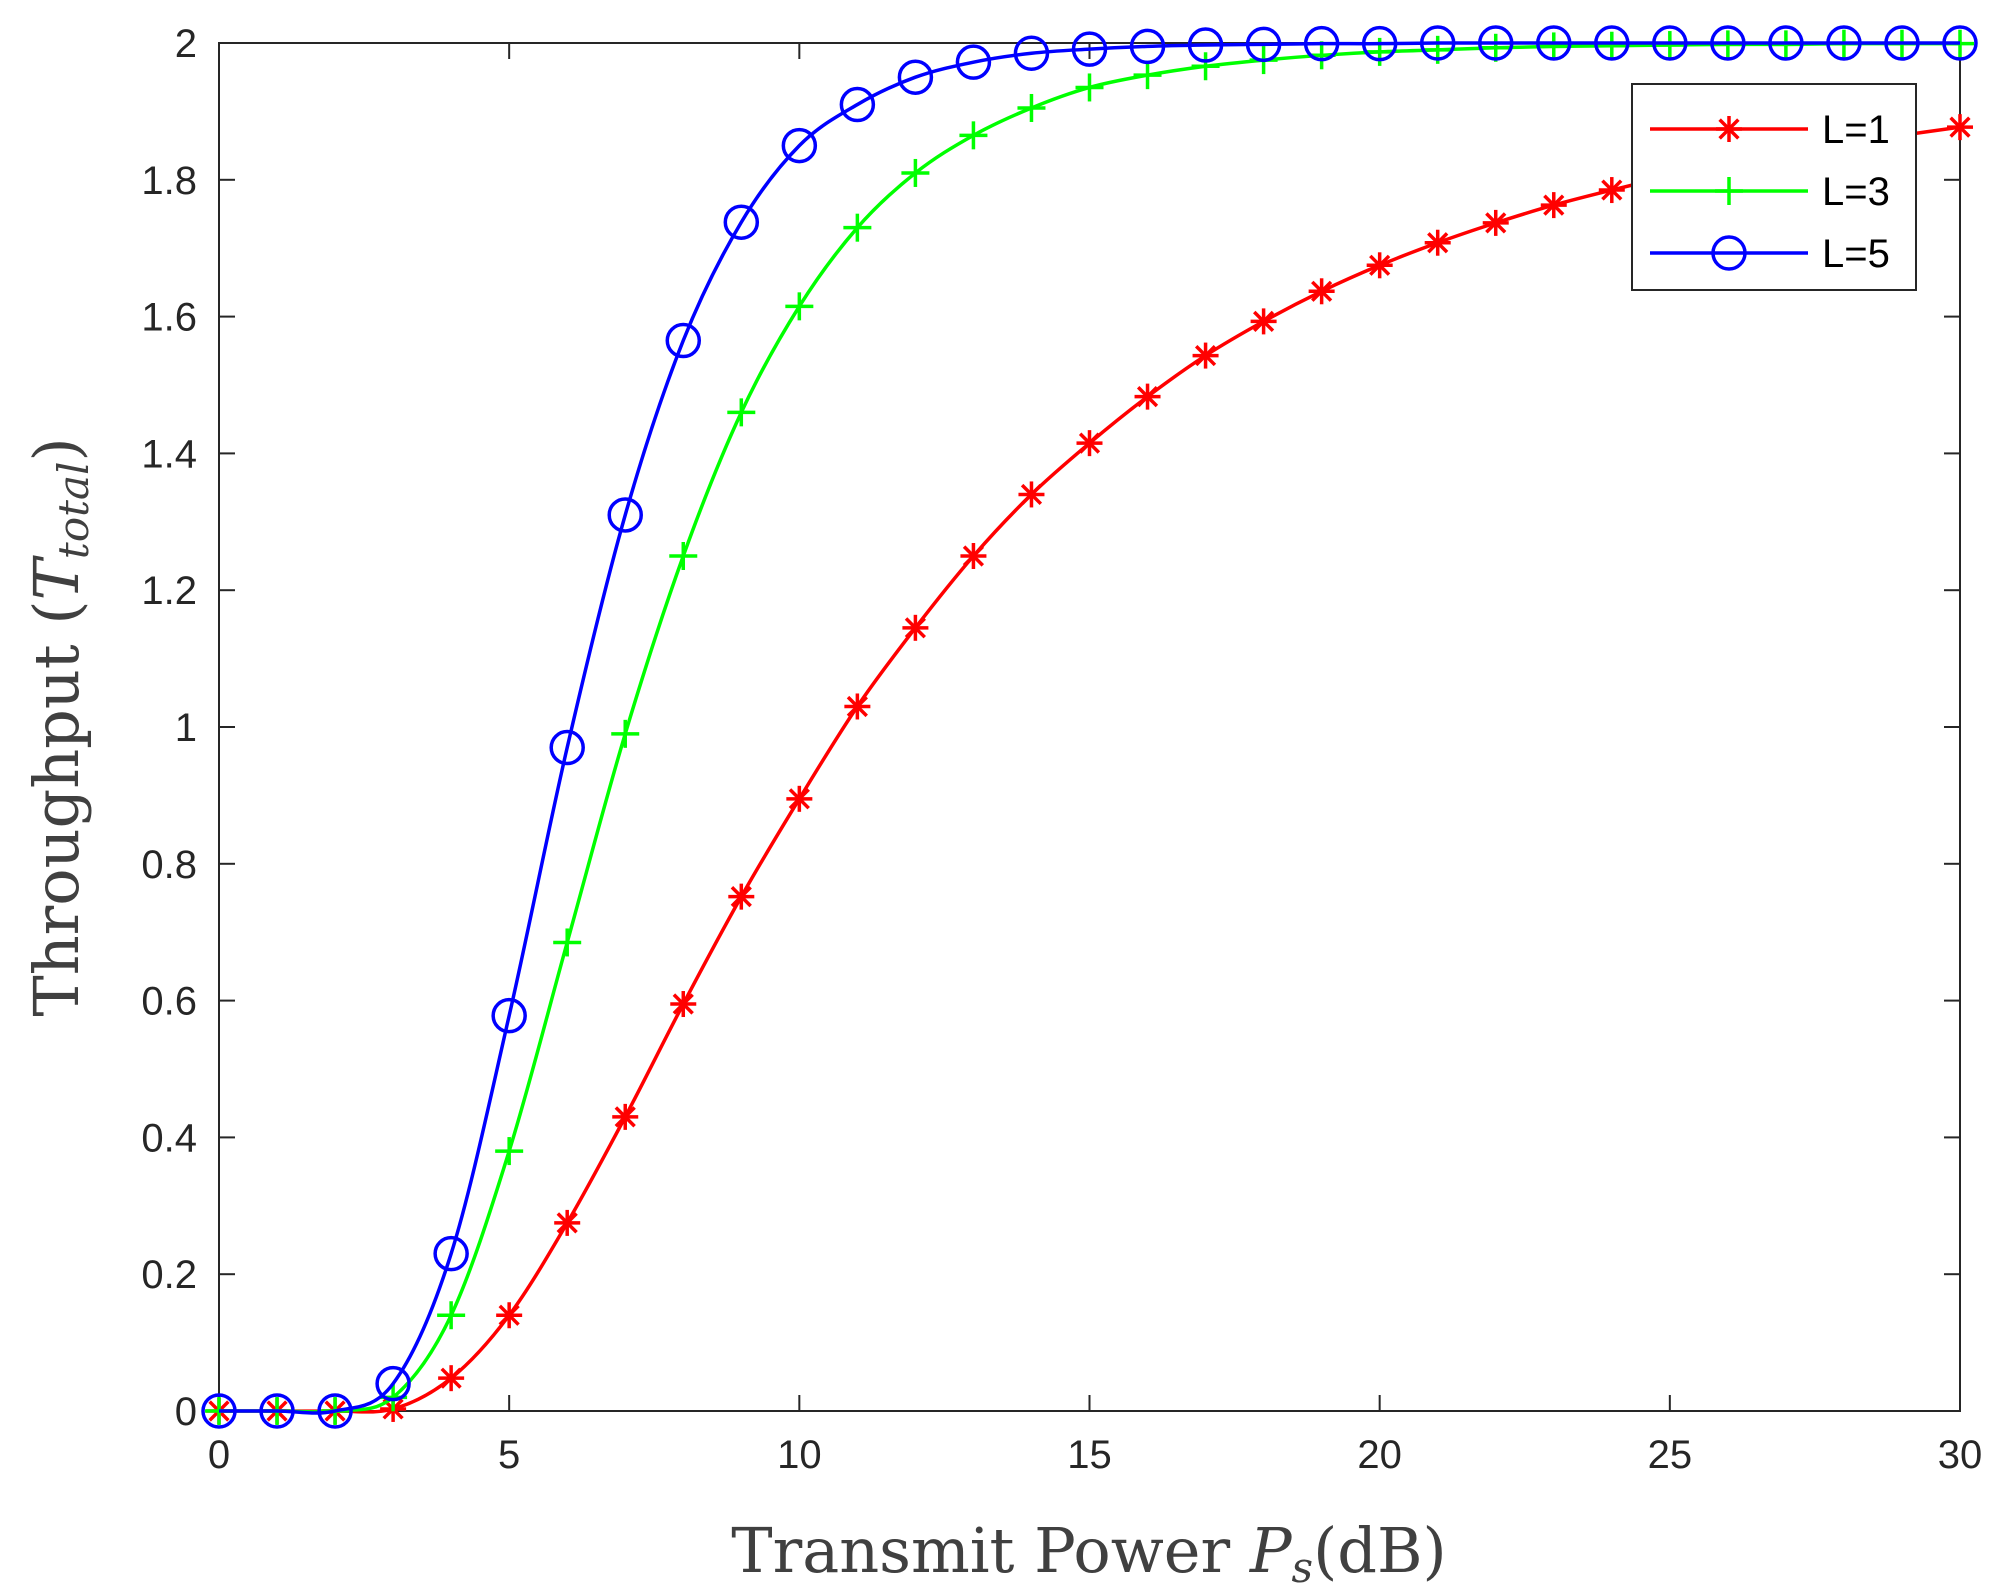  I want to click on x-tick-label: 5, so click(509, 1455).